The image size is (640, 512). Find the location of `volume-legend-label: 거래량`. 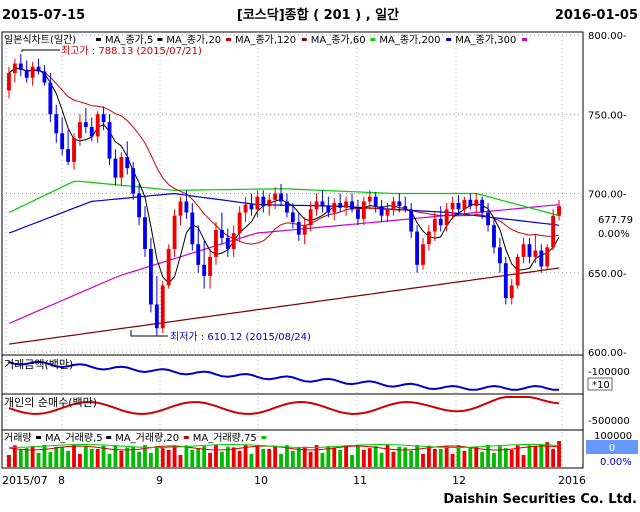

volume-legend-label: 거래량 is located at coordinates (18, 438).